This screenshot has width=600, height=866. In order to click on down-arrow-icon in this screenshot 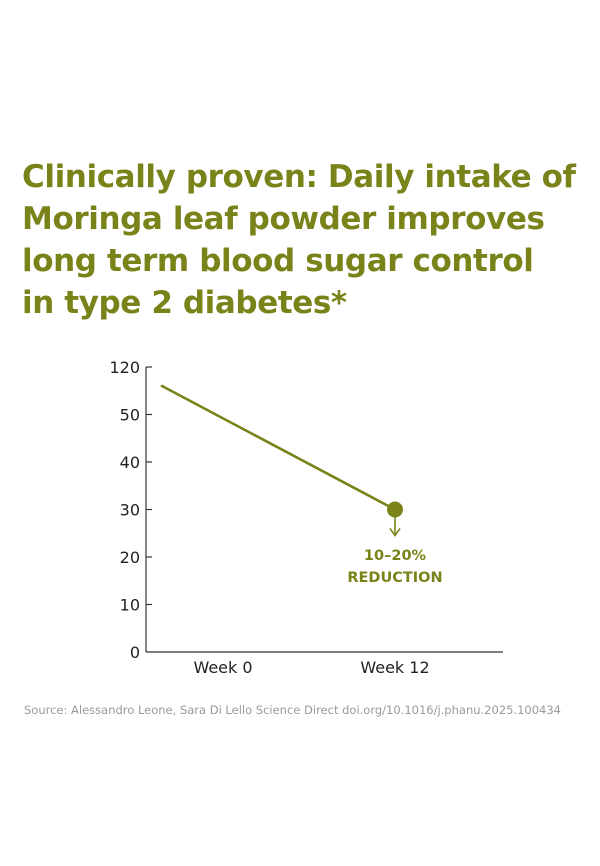, I will do `click(395, 532)`.